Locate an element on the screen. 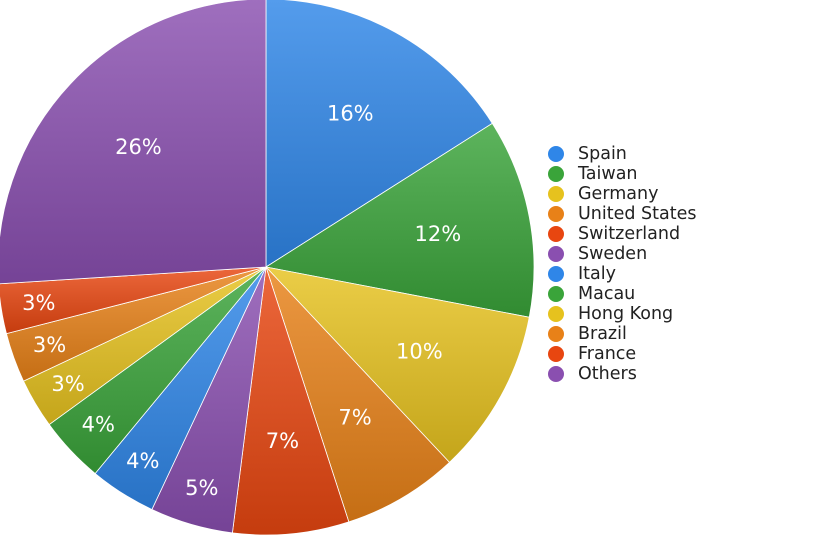 Image resolution: width=830 pixels, height=536 pixels. legend-item-taiwan: Taiwan is located at coordinates (593, 174).